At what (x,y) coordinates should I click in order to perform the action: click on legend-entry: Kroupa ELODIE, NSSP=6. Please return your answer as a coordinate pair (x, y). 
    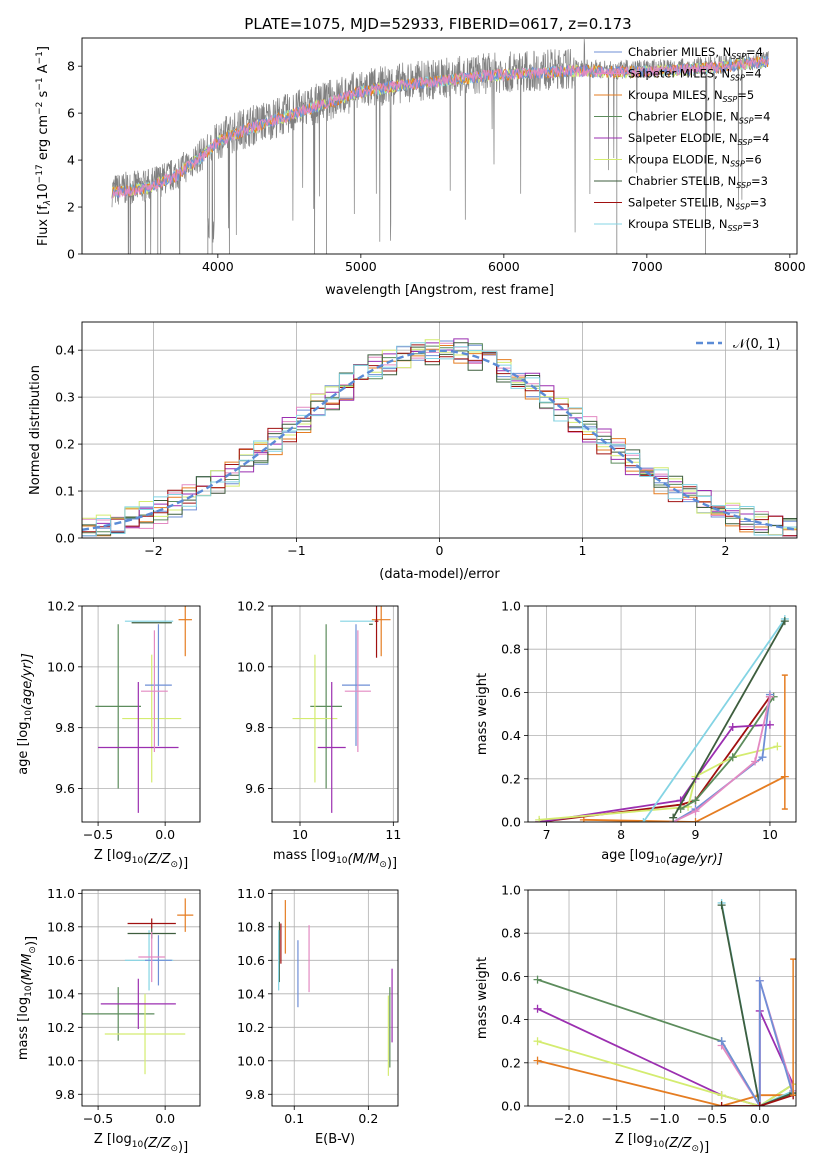
    Looking at the image, I should click on (695, 161).